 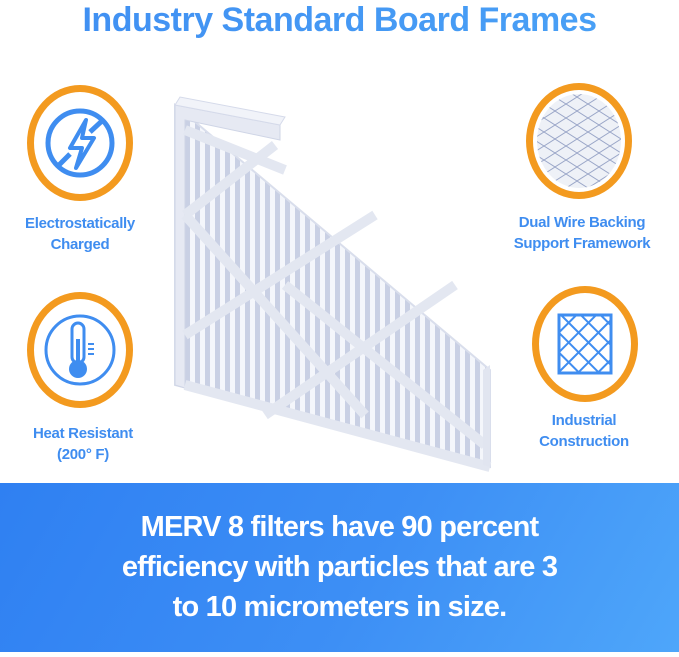 I want to click on page-title: Industry Standard Board Frames, so click(x=339, y=20).